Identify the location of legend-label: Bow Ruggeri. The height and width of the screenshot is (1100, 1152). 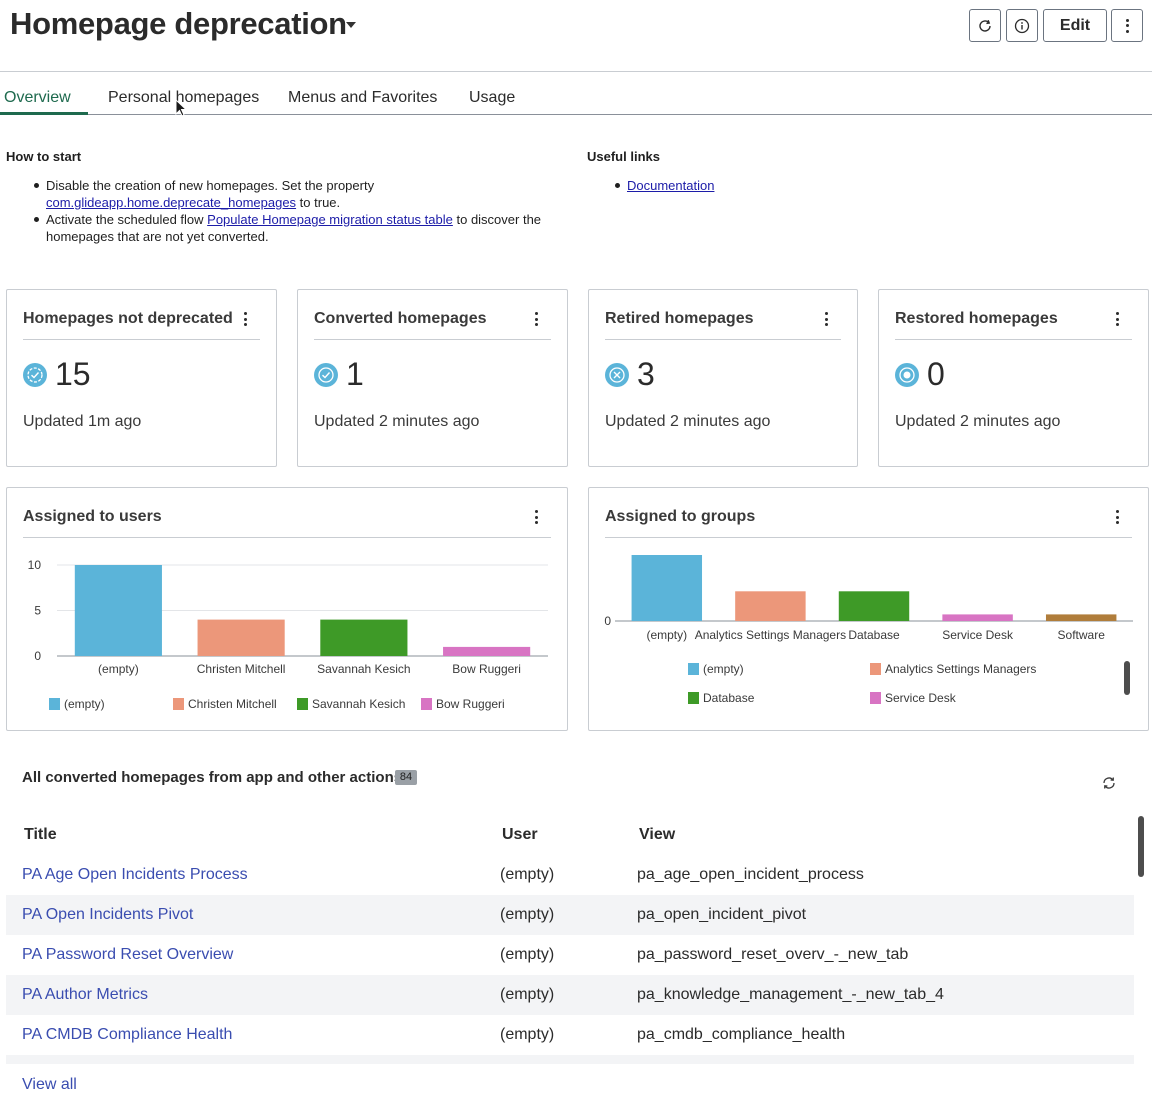
(470, 704).